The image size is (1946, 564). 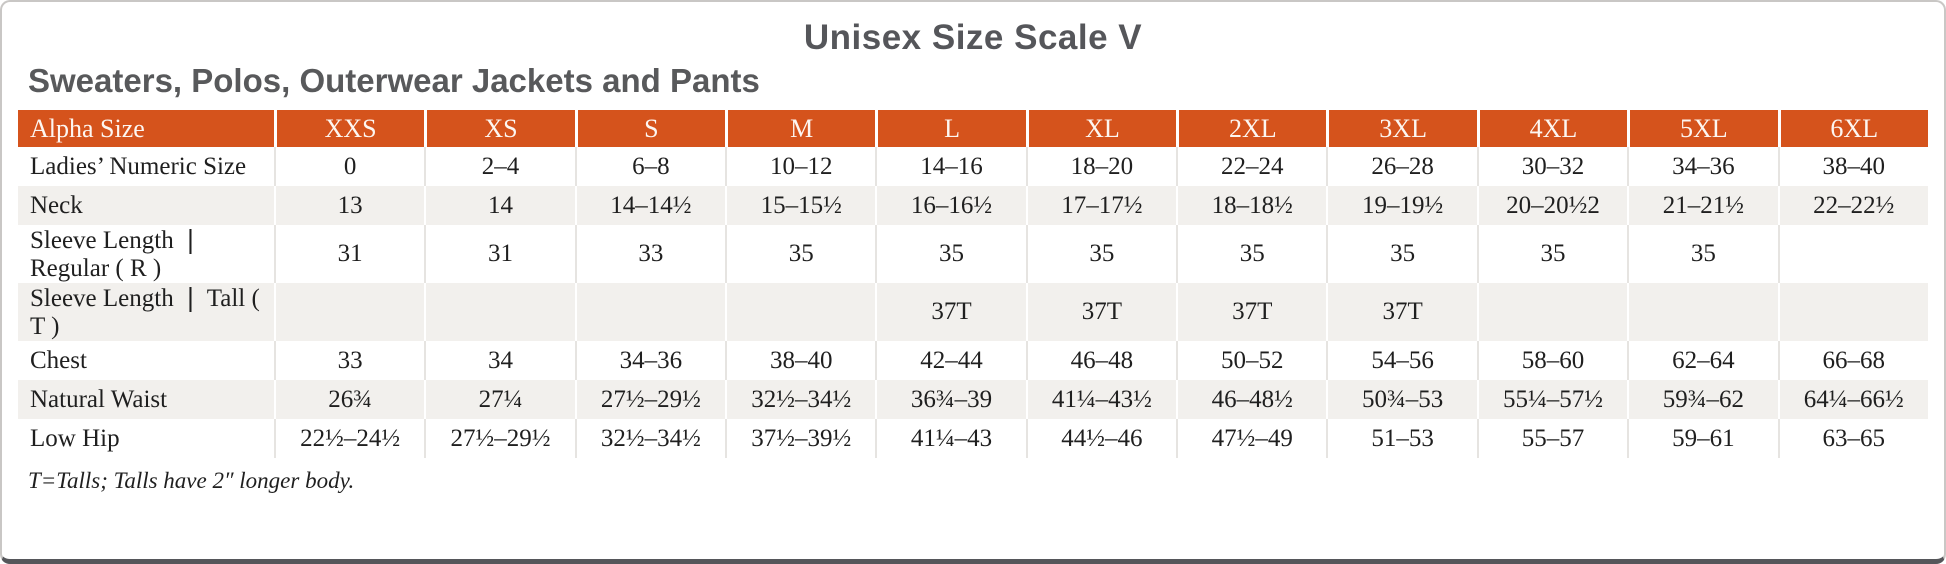 I want to click on size-cell: 54–56, so click(x=1401, y=360).